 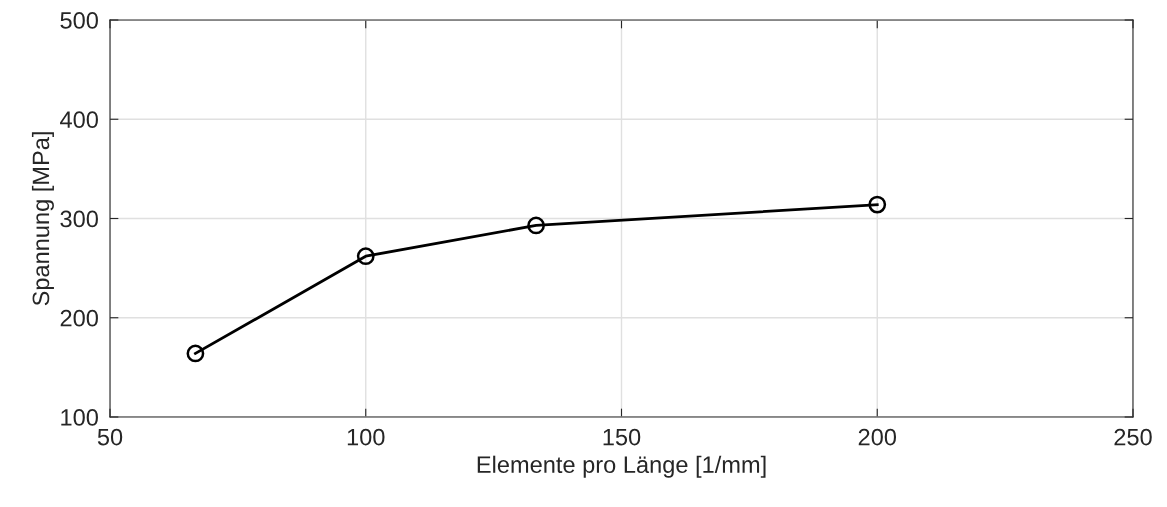 I want to click on x-tick-label: 250, so click(x=1133, y=437).